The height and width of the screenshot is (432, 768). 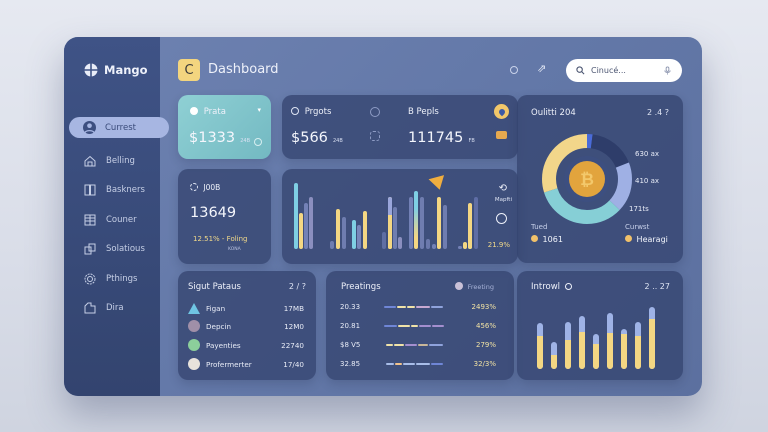 What do you see at coordinates (542, 68) in the screenshot?
I see `share-icon: ⇗` at bounding box center [542, 68].